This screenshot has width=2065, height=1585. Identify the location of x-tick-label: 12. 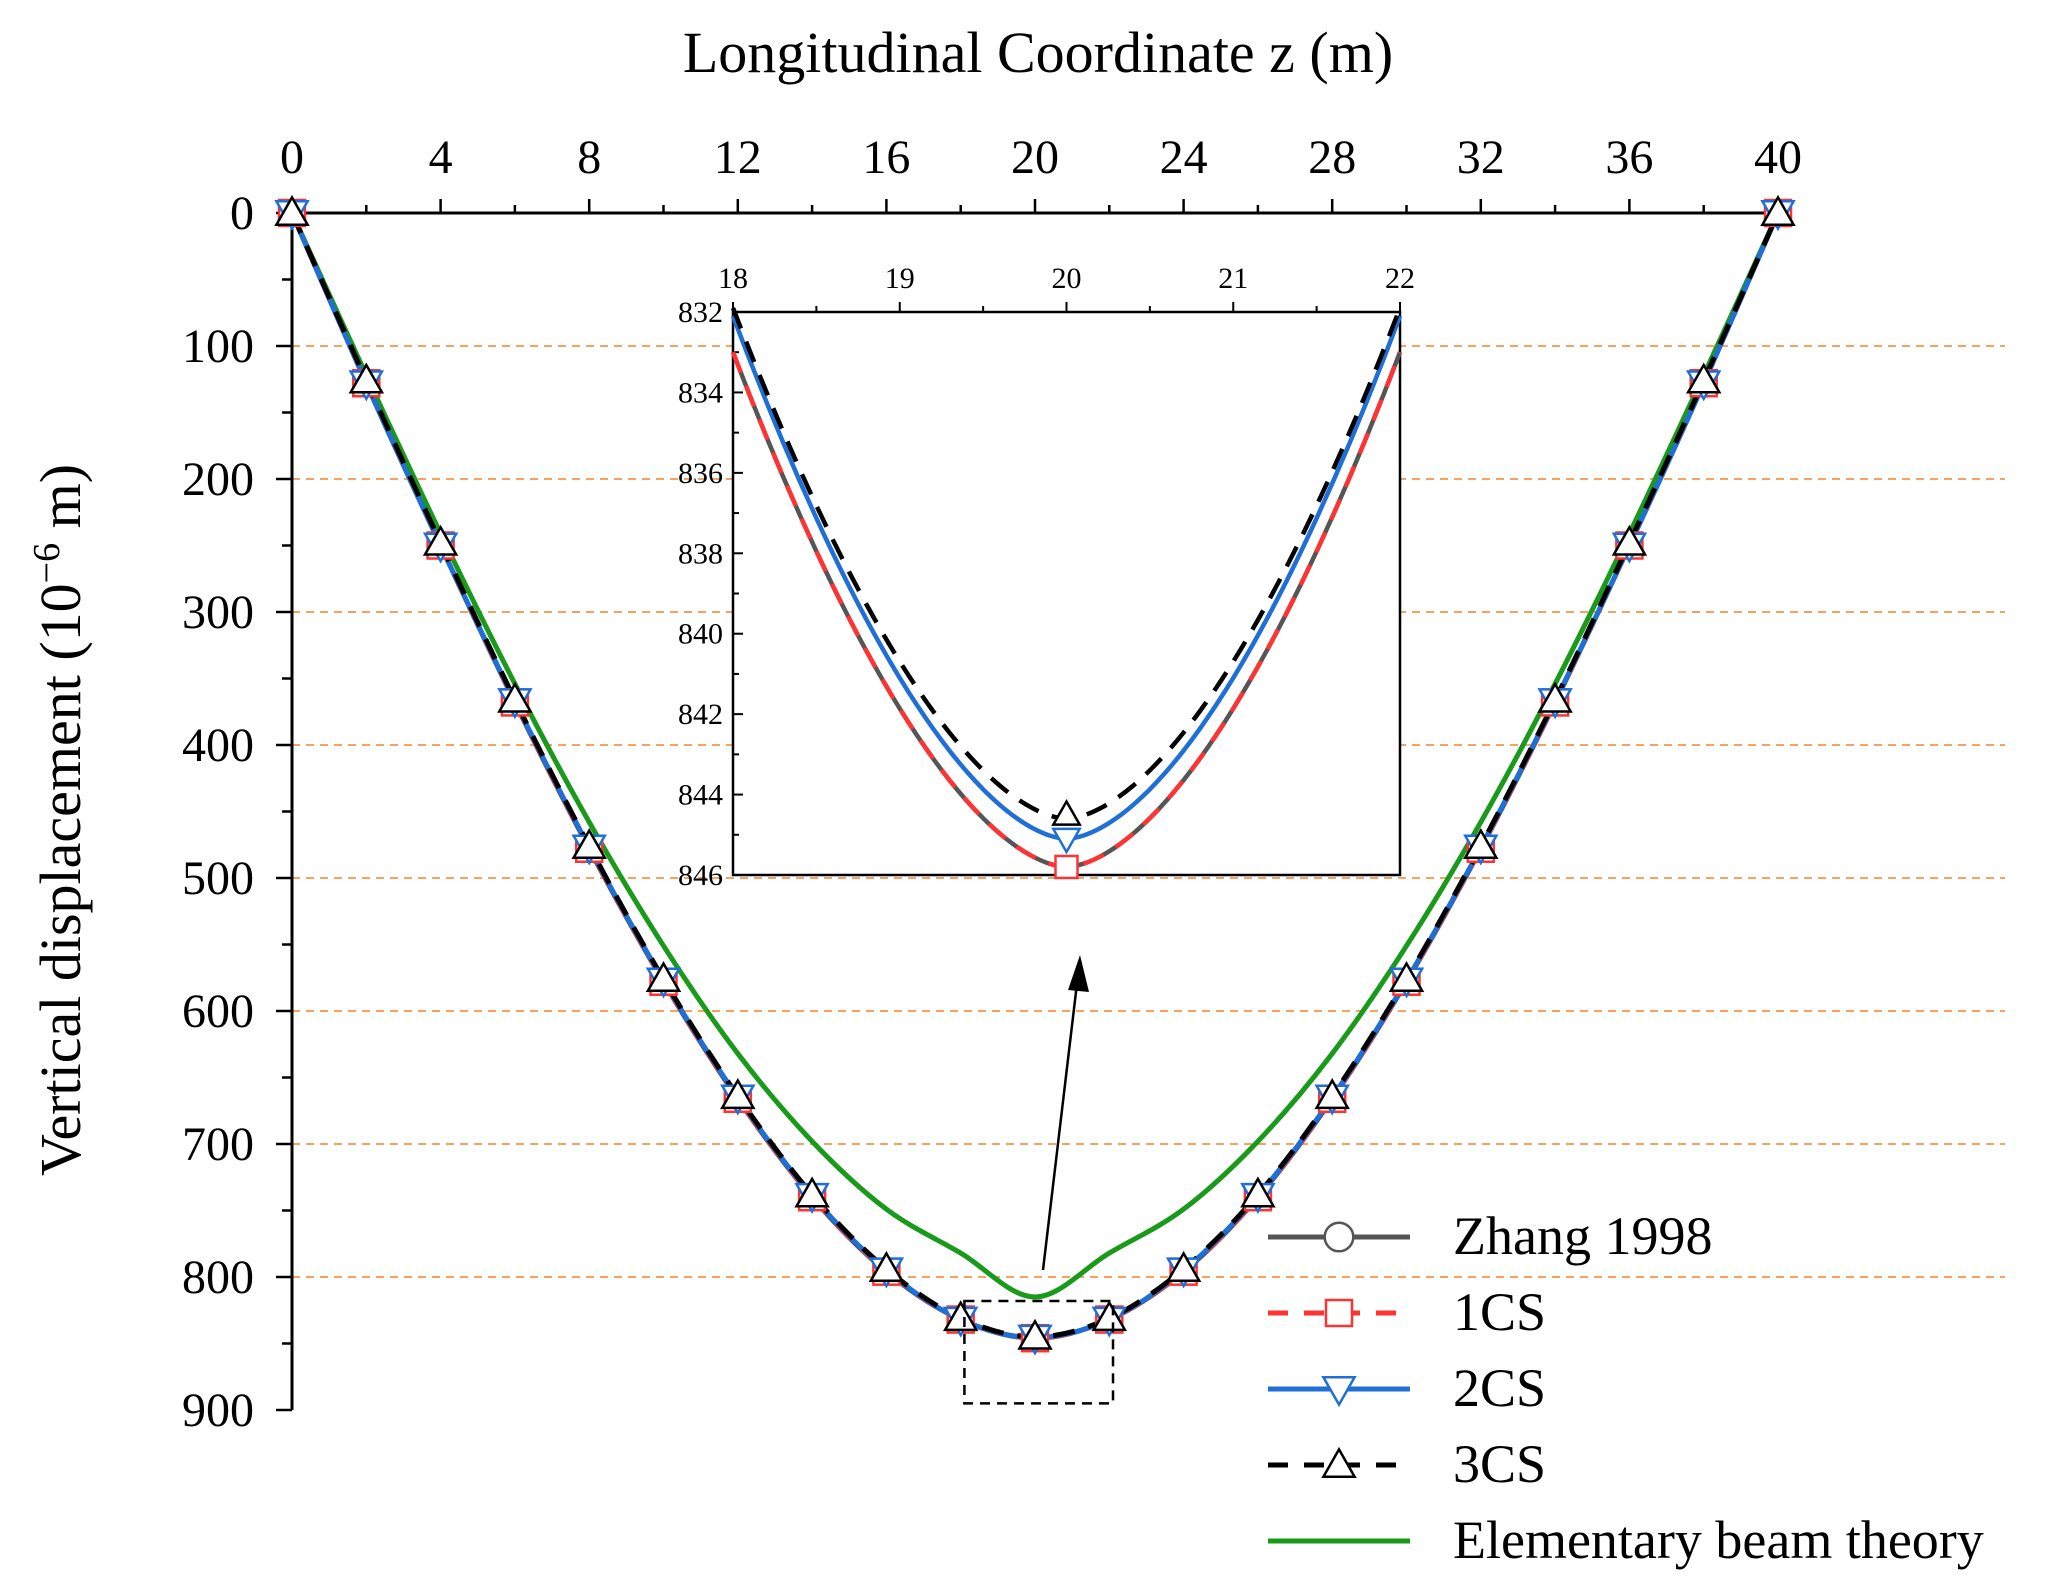
(738, 157).